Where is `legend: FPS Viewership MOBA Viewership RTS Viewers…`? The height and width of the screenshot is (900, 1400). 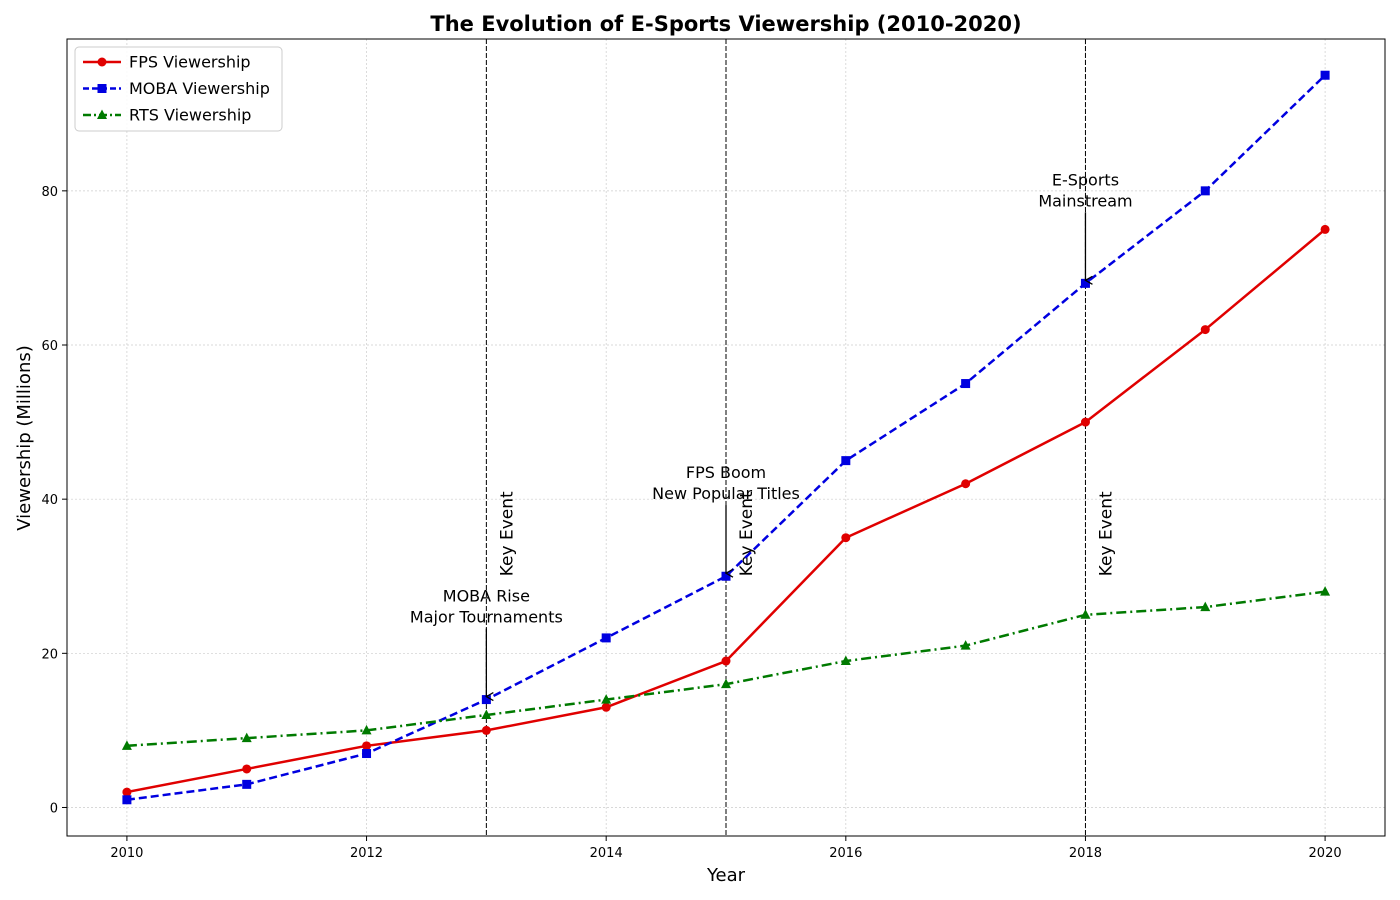 legend: FPS Viewership MOBA Viewership RTS Viewers… is located at coordinates (178, 89).